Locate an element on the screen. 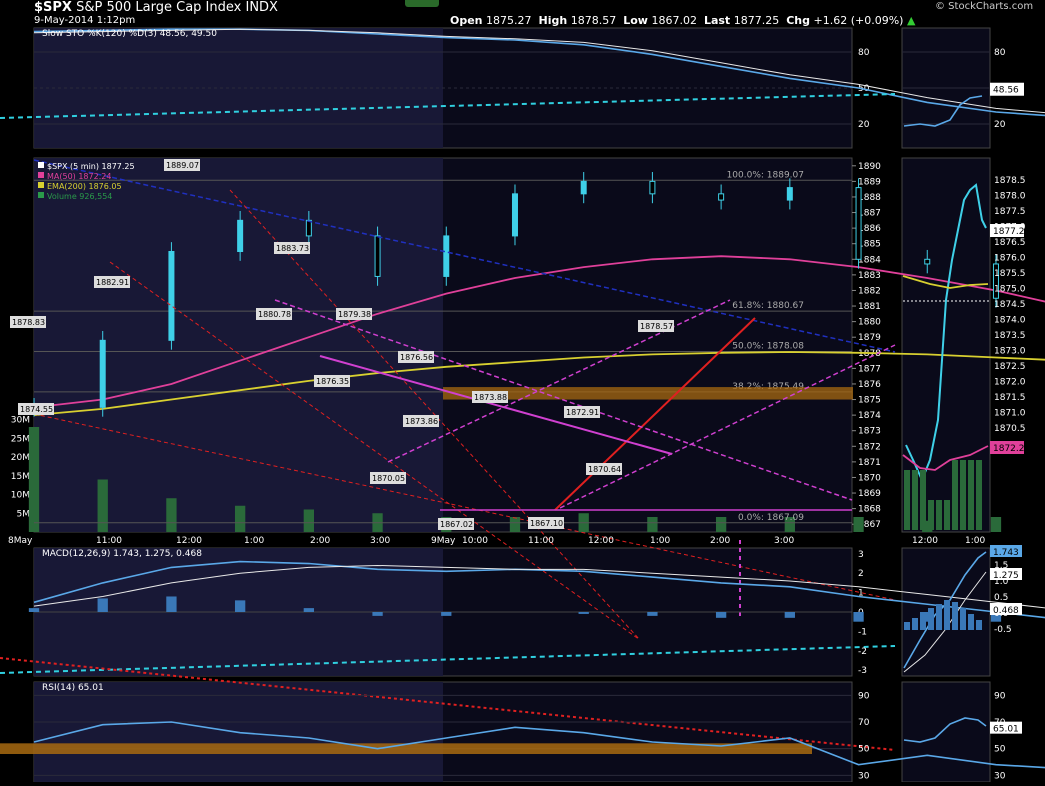 This screenshot has height=786, width=1045. price-annotation: 1872.91 is located at coordinates (582, 412).